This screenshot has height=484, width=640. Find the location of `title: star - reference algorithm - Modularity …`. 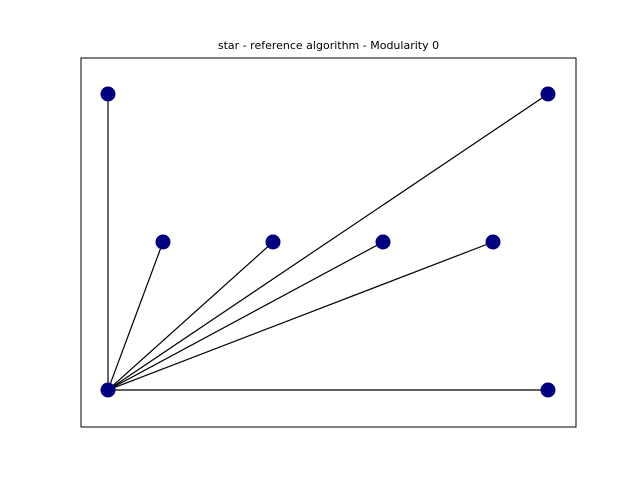

title: star - reference algorithm - Modularity … is located at coordinates (328, 45).